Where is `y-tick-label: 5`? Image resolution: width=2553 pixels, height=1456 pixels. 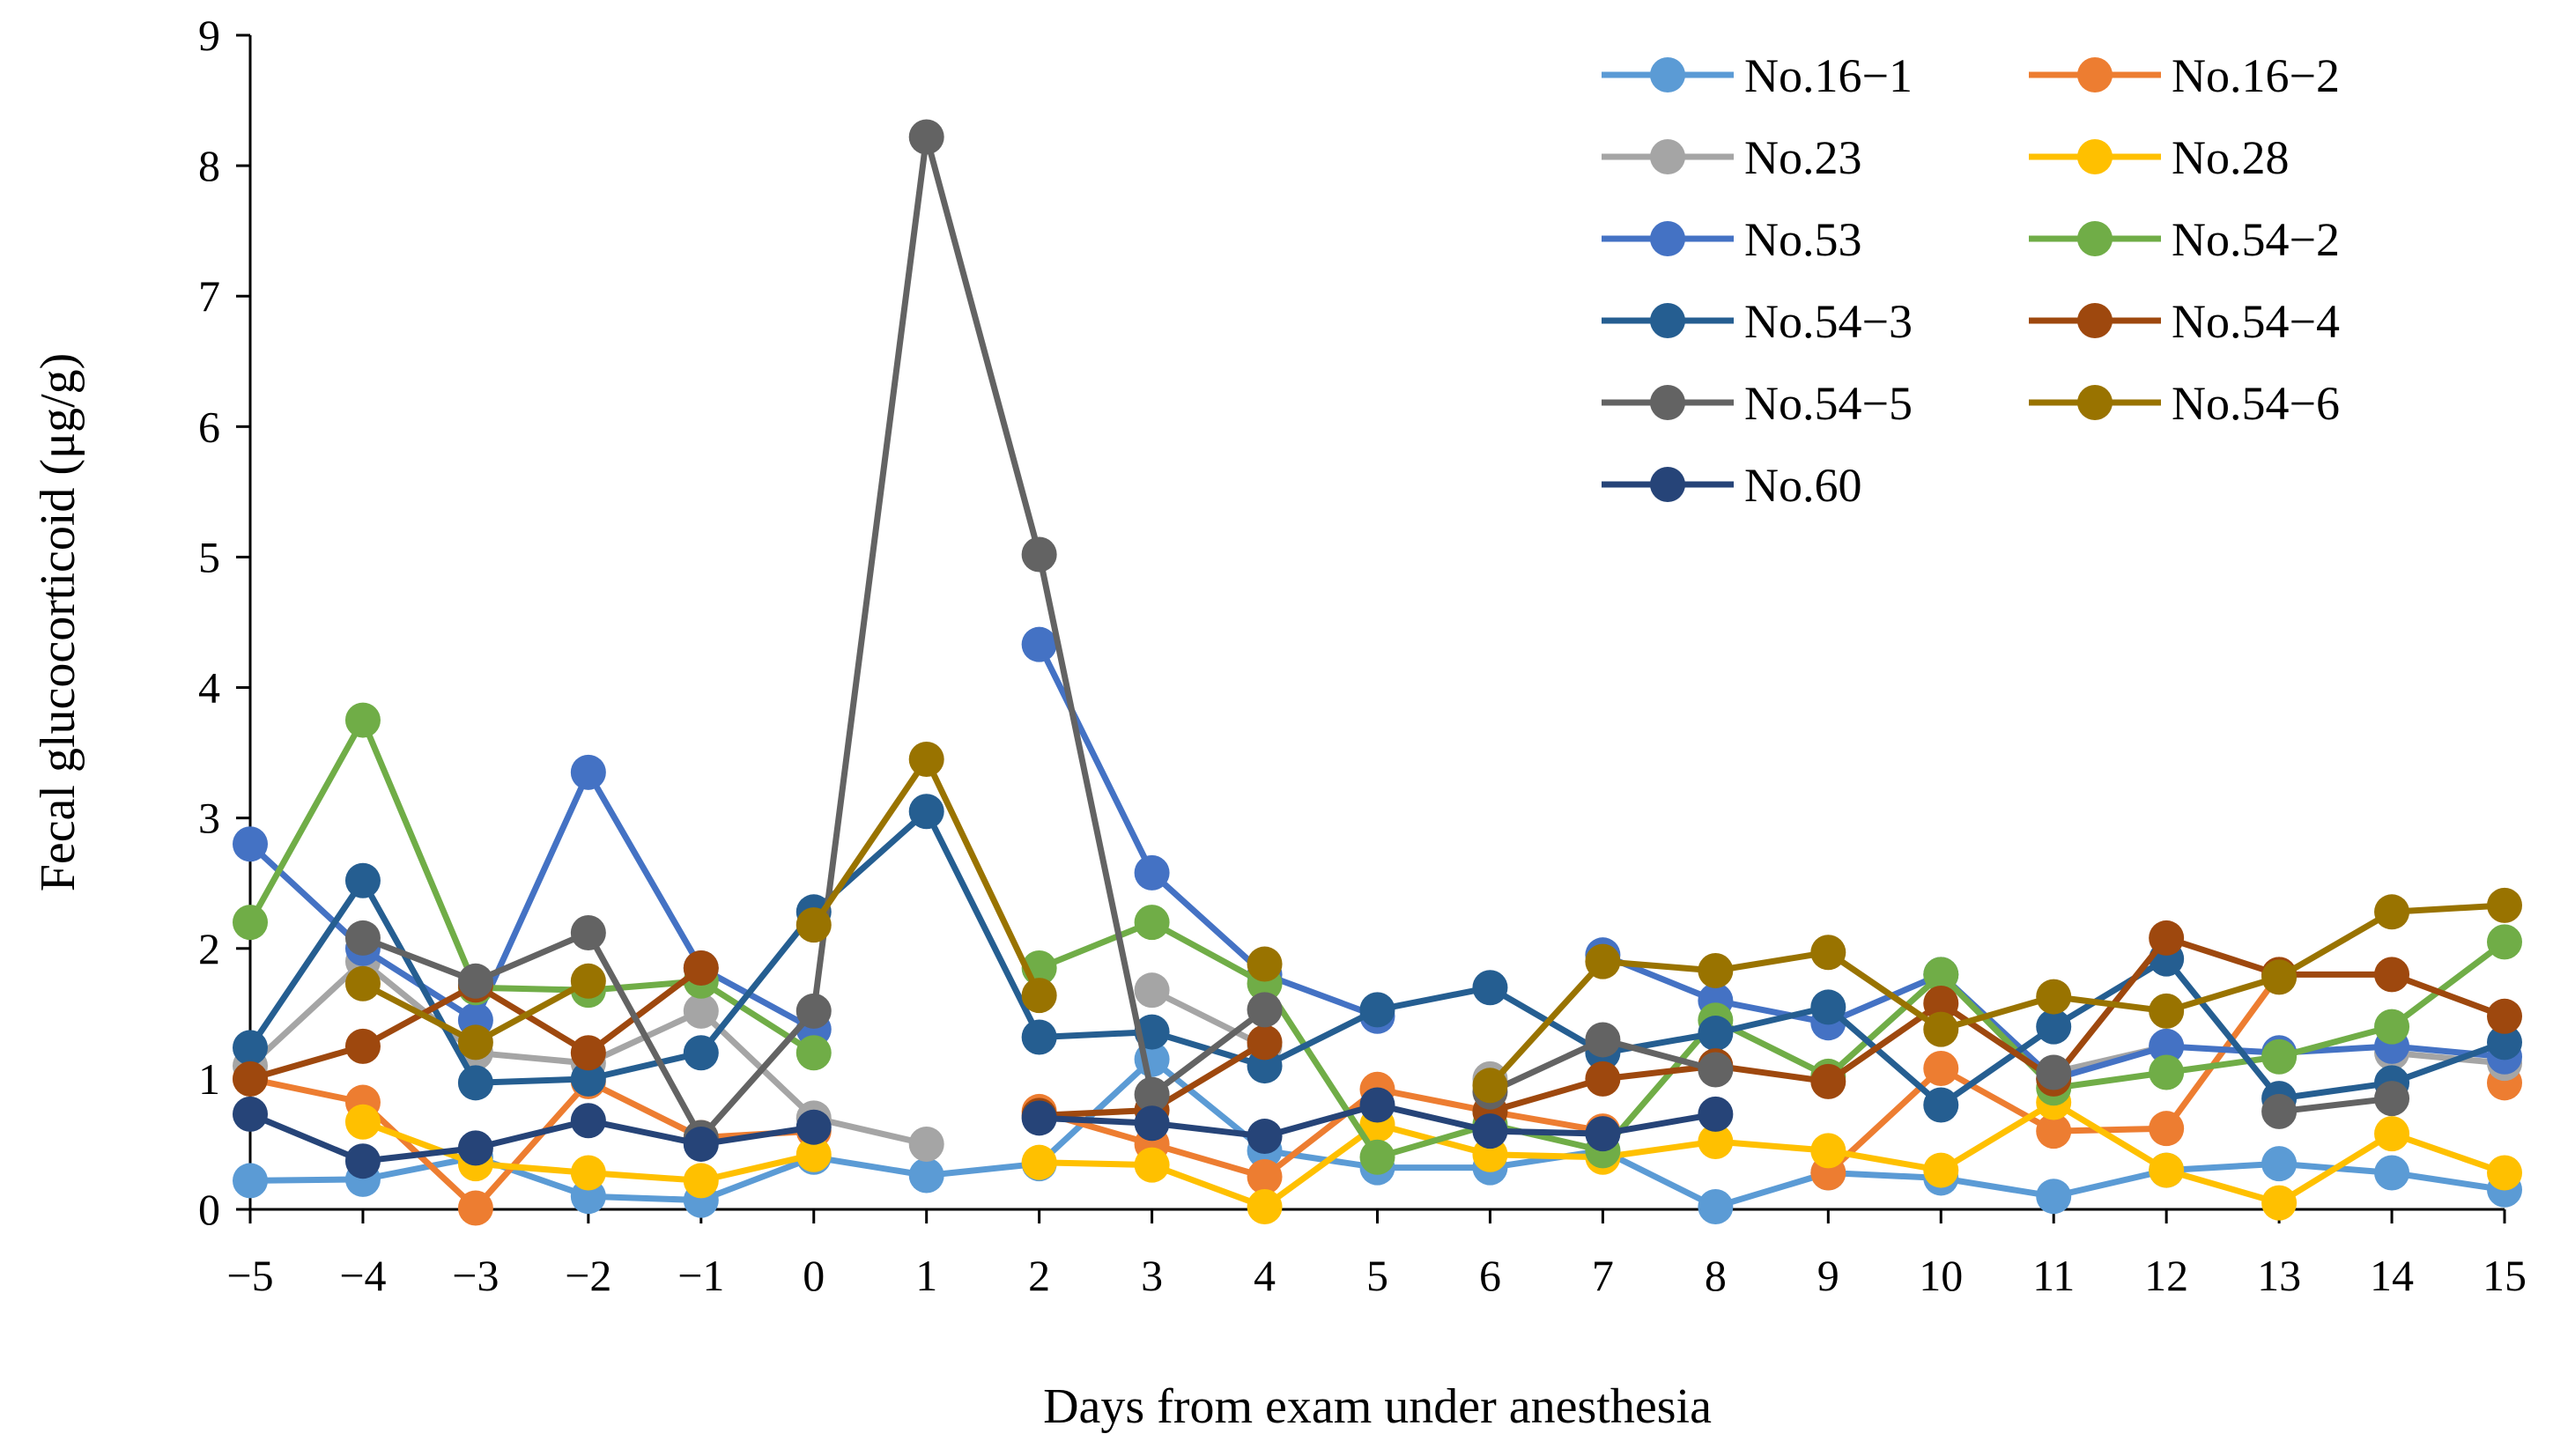 y-tick-label: 5 is located at coordinates (209, 556).